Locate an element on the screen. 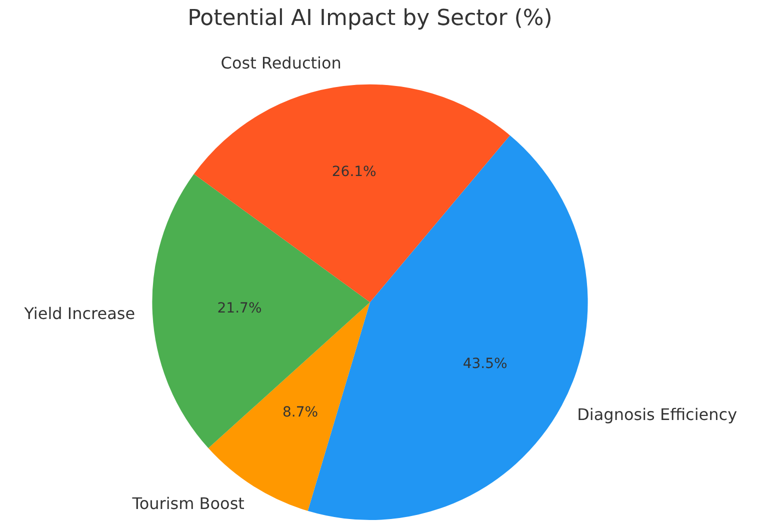 The image size is (760, 522). data-label: 26.1% is located at coordinates (354, 172).